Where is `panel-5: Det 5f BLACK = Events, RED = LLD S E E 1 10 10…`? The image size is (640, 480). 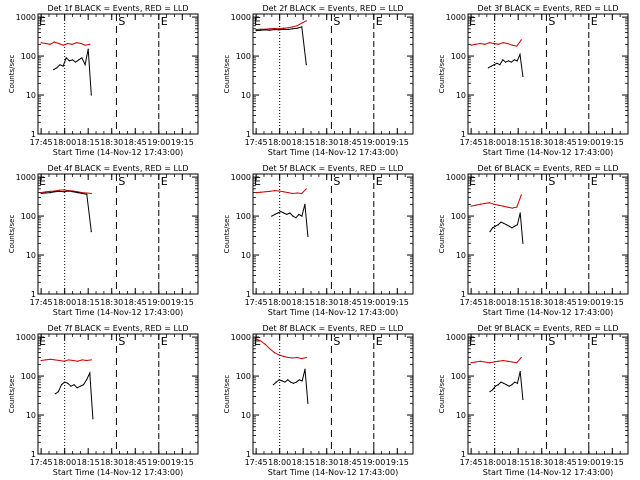 panel-5: Det 5f BLACK = Events, RED = LLD S E E 1 10 10… is located at coordinates (318, 240).